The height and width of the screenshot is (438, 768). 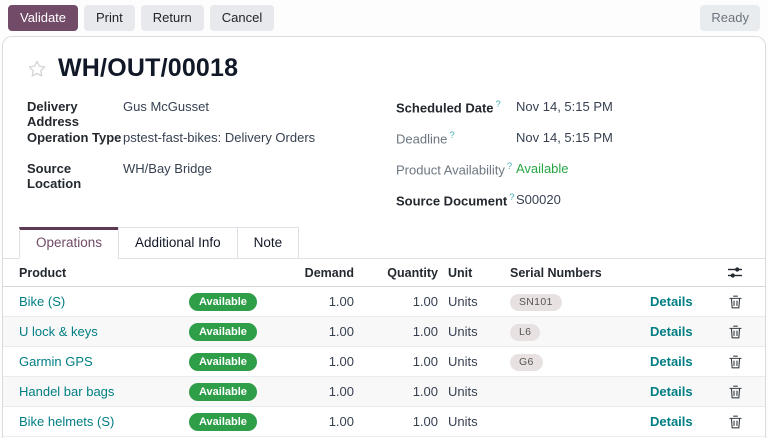 What do you see at coordinates (448, 107) in the screenshot?
I see `scheduled-date-label: Scheduled Date?` at bounding box center [448, 107].